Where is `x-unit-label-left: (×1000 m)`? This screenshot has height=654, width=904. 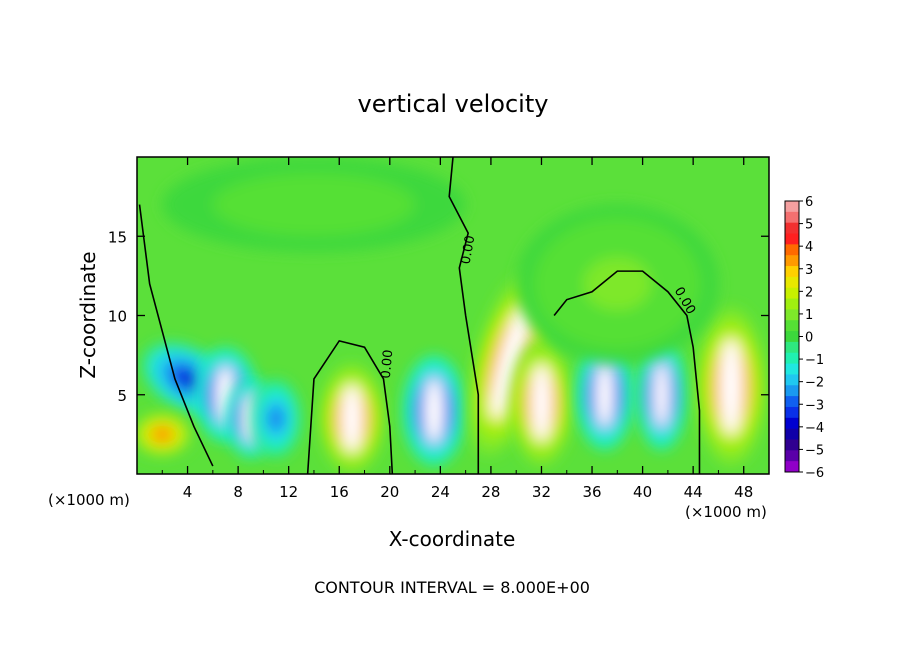
x-unit-label-left: (×1000 m) is located at coordinates (89, 500).